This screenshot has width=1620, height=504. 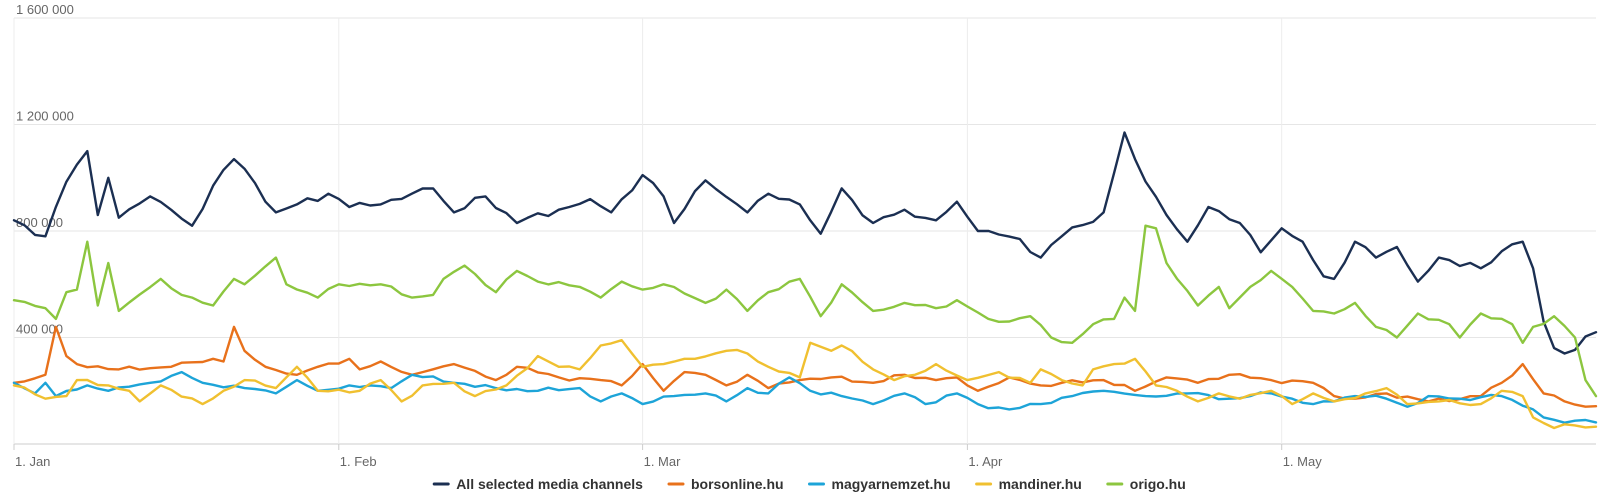 I want to click on y-tick-label: 400 000, so click(x=39, y=329).